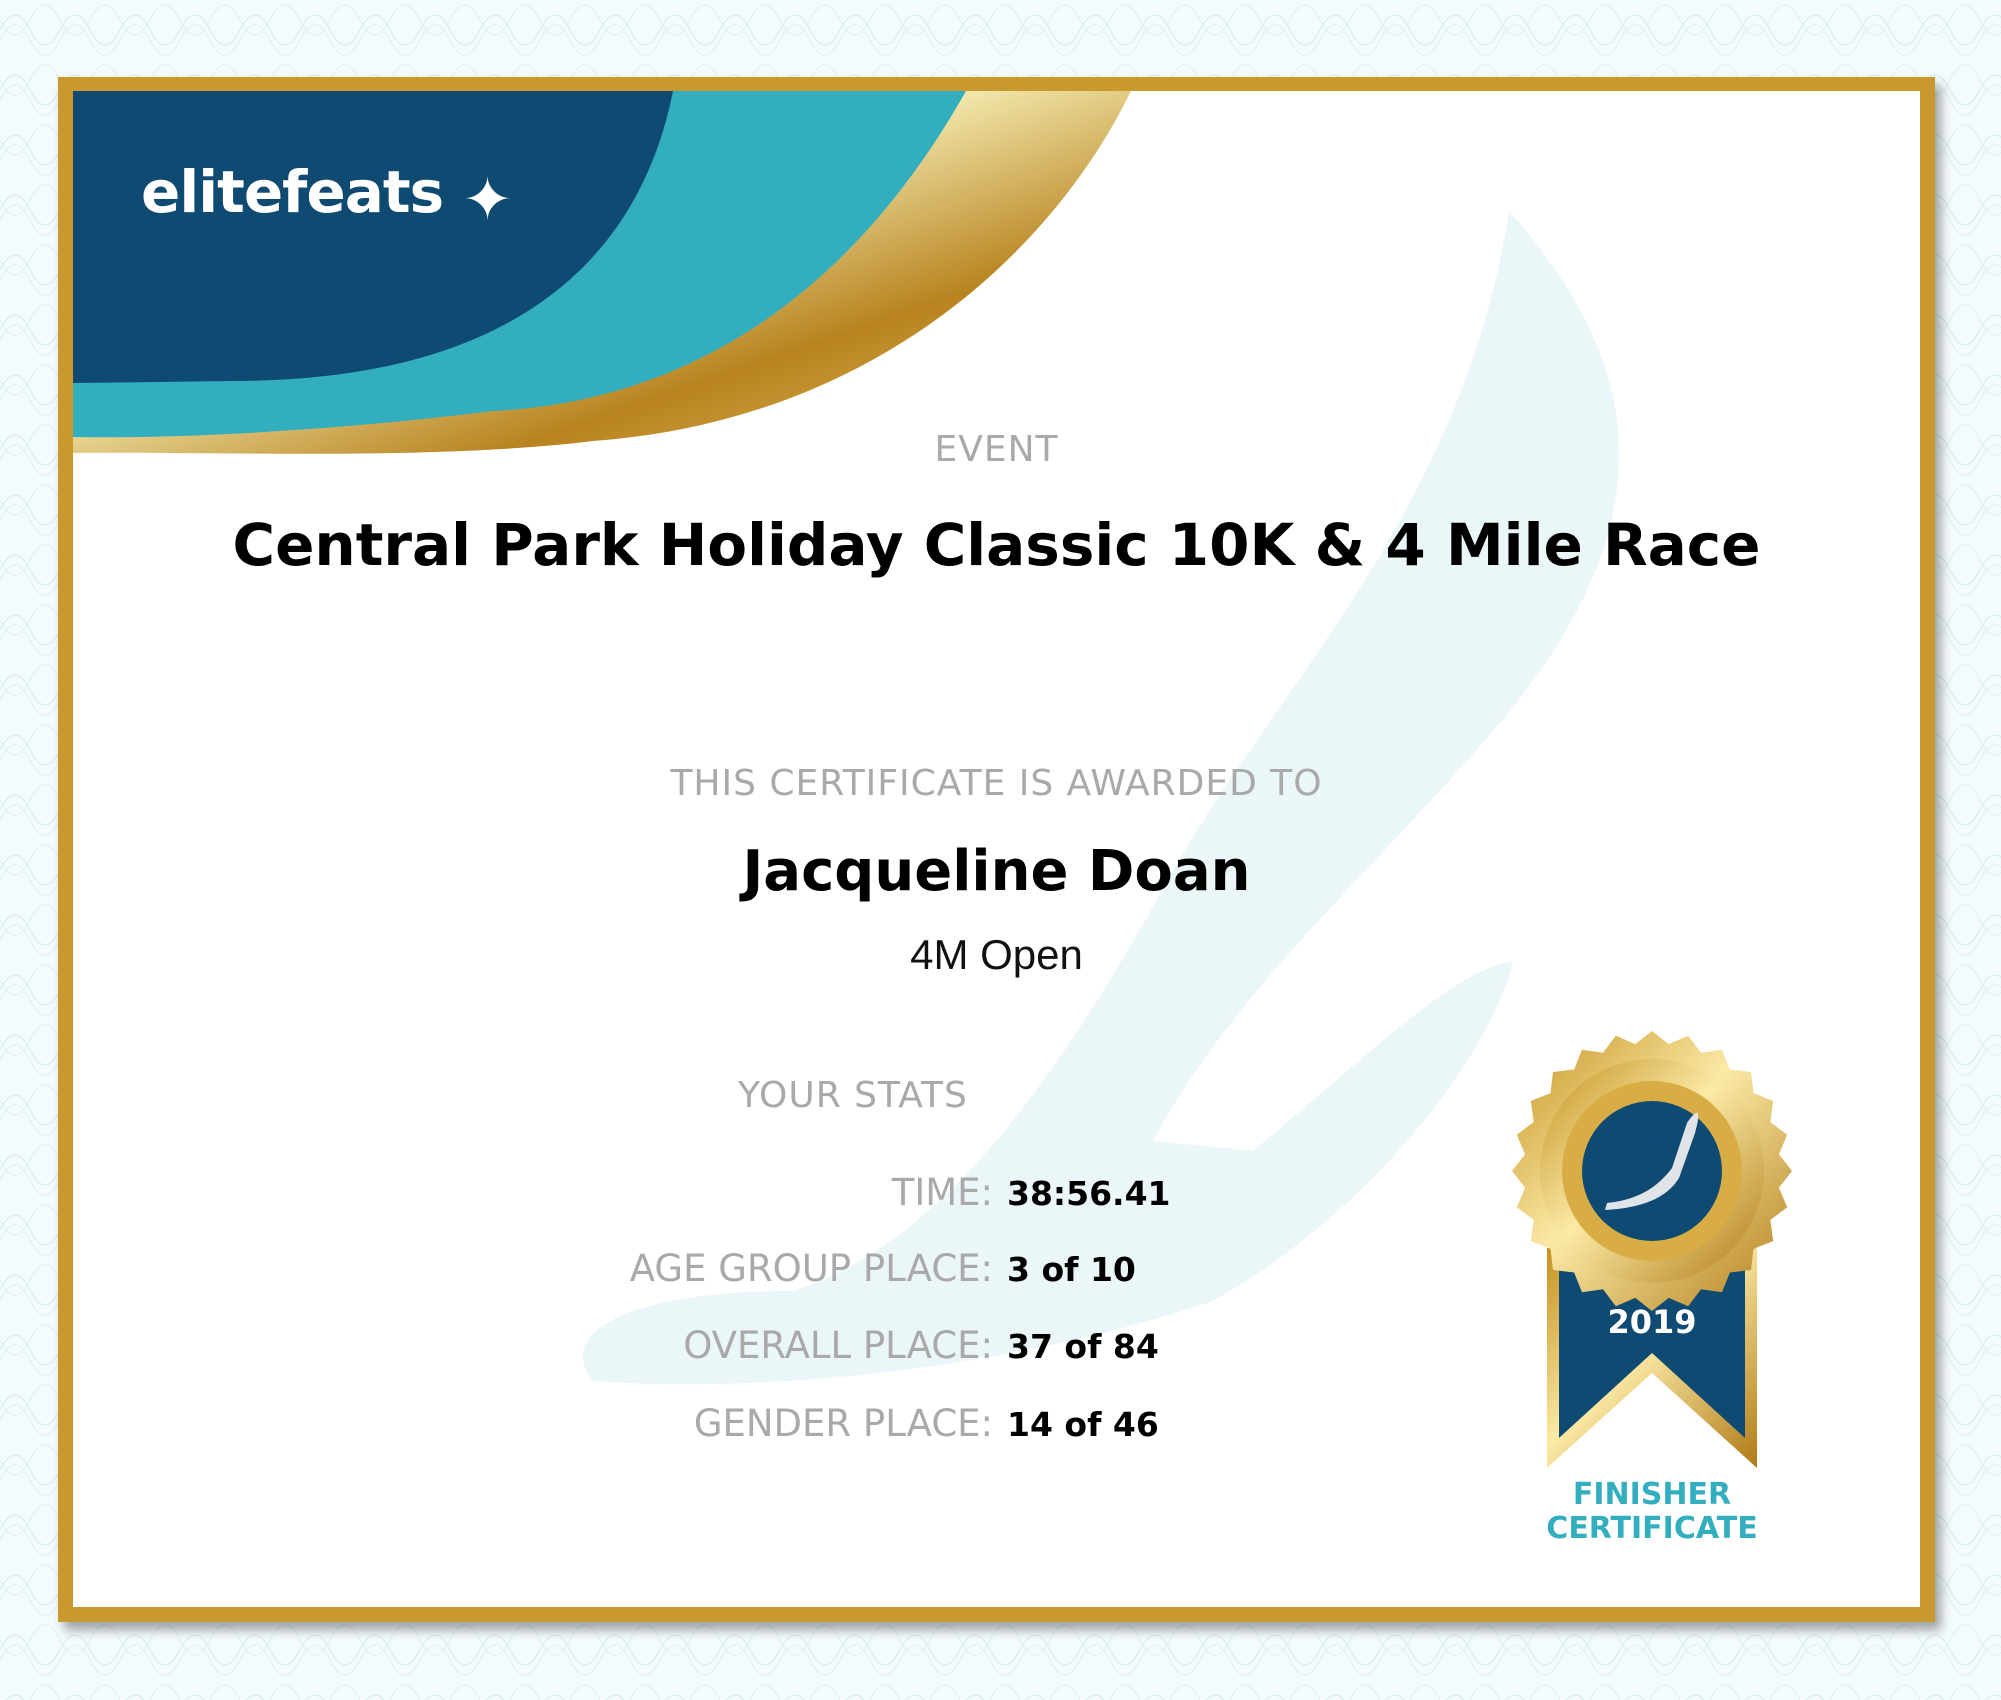 Image resolution: width=2001 pixels, height=1700 pixels. I want to click on stat-label: TIME:, so click(942, 1192).